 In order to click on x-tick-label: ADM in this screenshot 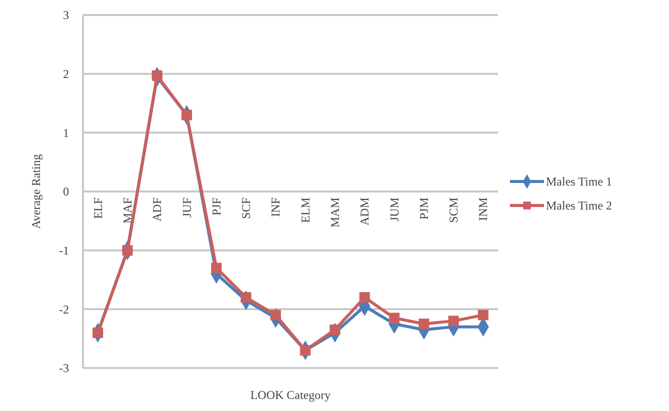, I will do `click(365, 211)`.